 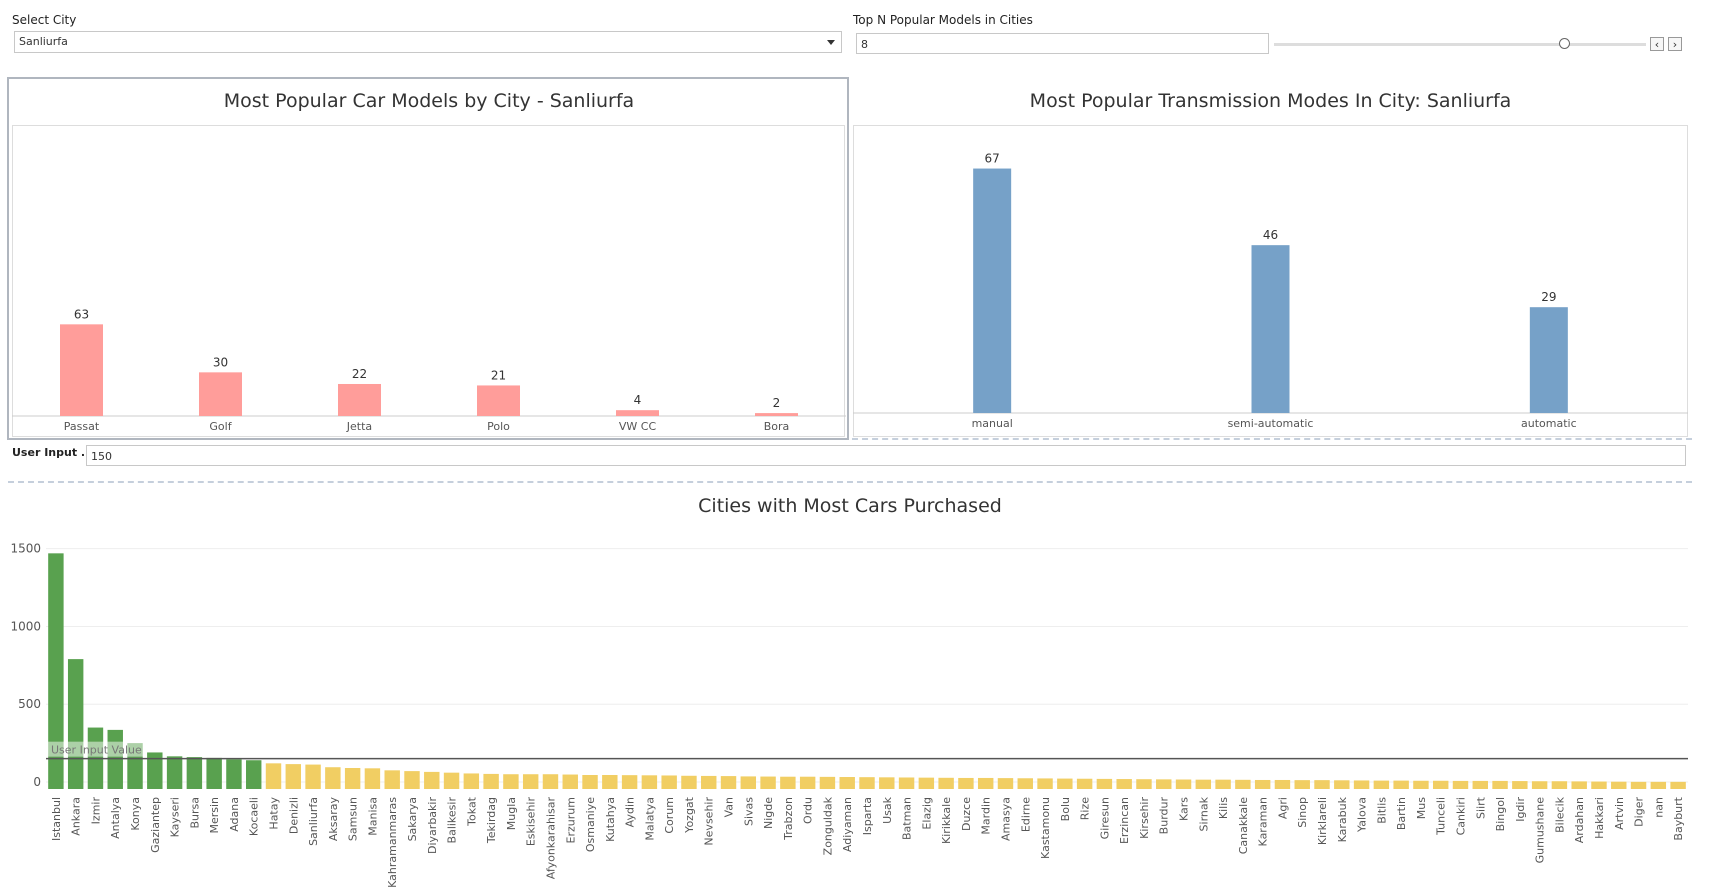 I want to click on chevron-down-icon, so click(x=831, y=42).